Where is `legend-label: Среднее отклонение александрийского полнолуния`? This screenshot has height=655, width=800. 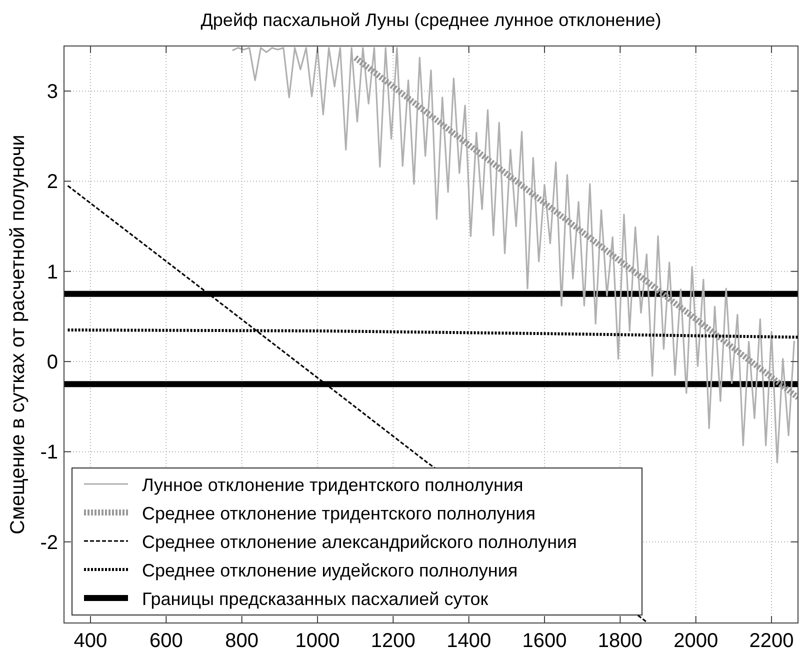 legend-label: Среднее отклонение александрийского полнолуния is located at coordinates (359, 542).